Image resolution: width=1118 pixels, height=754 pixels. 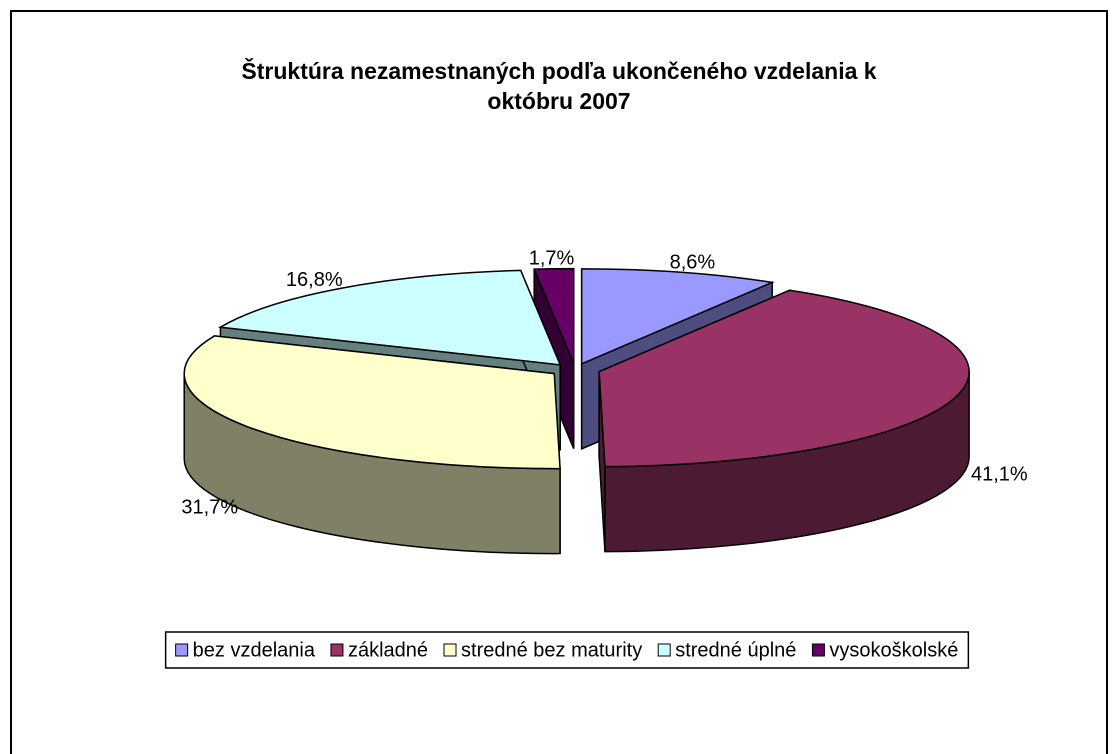 I want to click on data-label: 1,7%, so click(x=552, y=259).